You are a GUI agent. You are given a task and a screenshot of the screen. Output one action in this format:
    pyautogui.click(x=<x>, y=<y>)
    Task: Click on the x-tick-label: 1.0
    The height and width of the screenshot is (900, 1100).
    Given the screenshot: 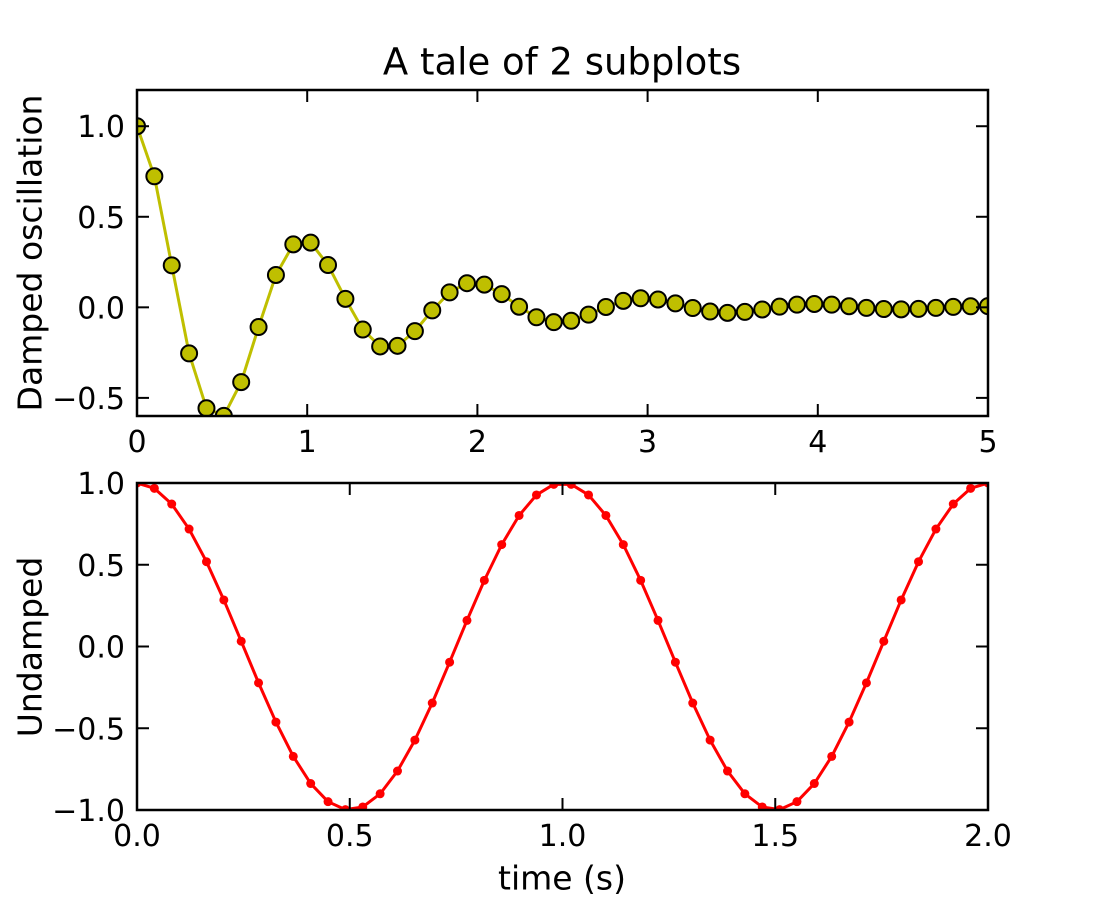 What is the action you would take?
    pyautogui.click(x=563, y=836)
    